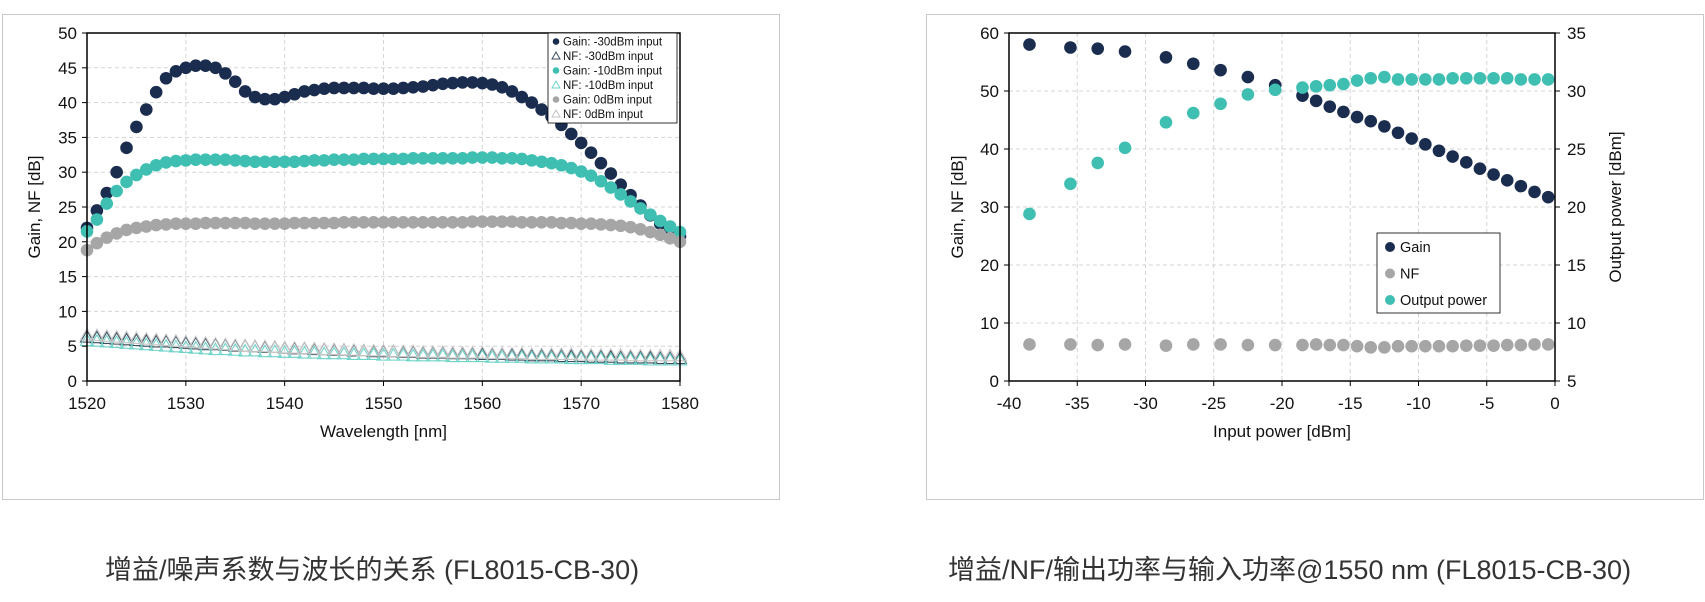 Image resolution: width=1705 pixels, height=602 pixels. I want to click on x-tick-label: 1580, so click(680, 403).